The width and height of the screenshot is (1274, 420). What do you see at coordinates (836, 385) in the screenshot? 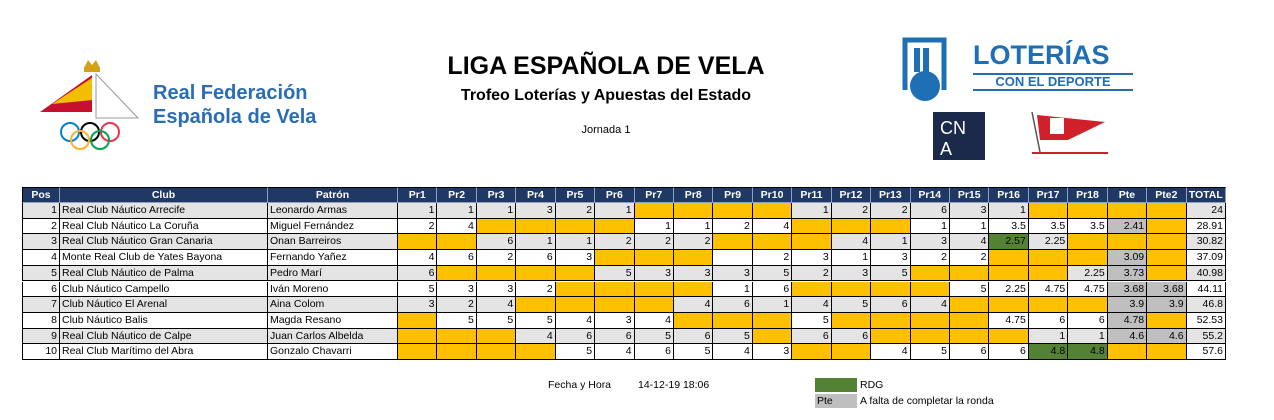
I see `rdg-swatch` at bounding box center [836, 385].